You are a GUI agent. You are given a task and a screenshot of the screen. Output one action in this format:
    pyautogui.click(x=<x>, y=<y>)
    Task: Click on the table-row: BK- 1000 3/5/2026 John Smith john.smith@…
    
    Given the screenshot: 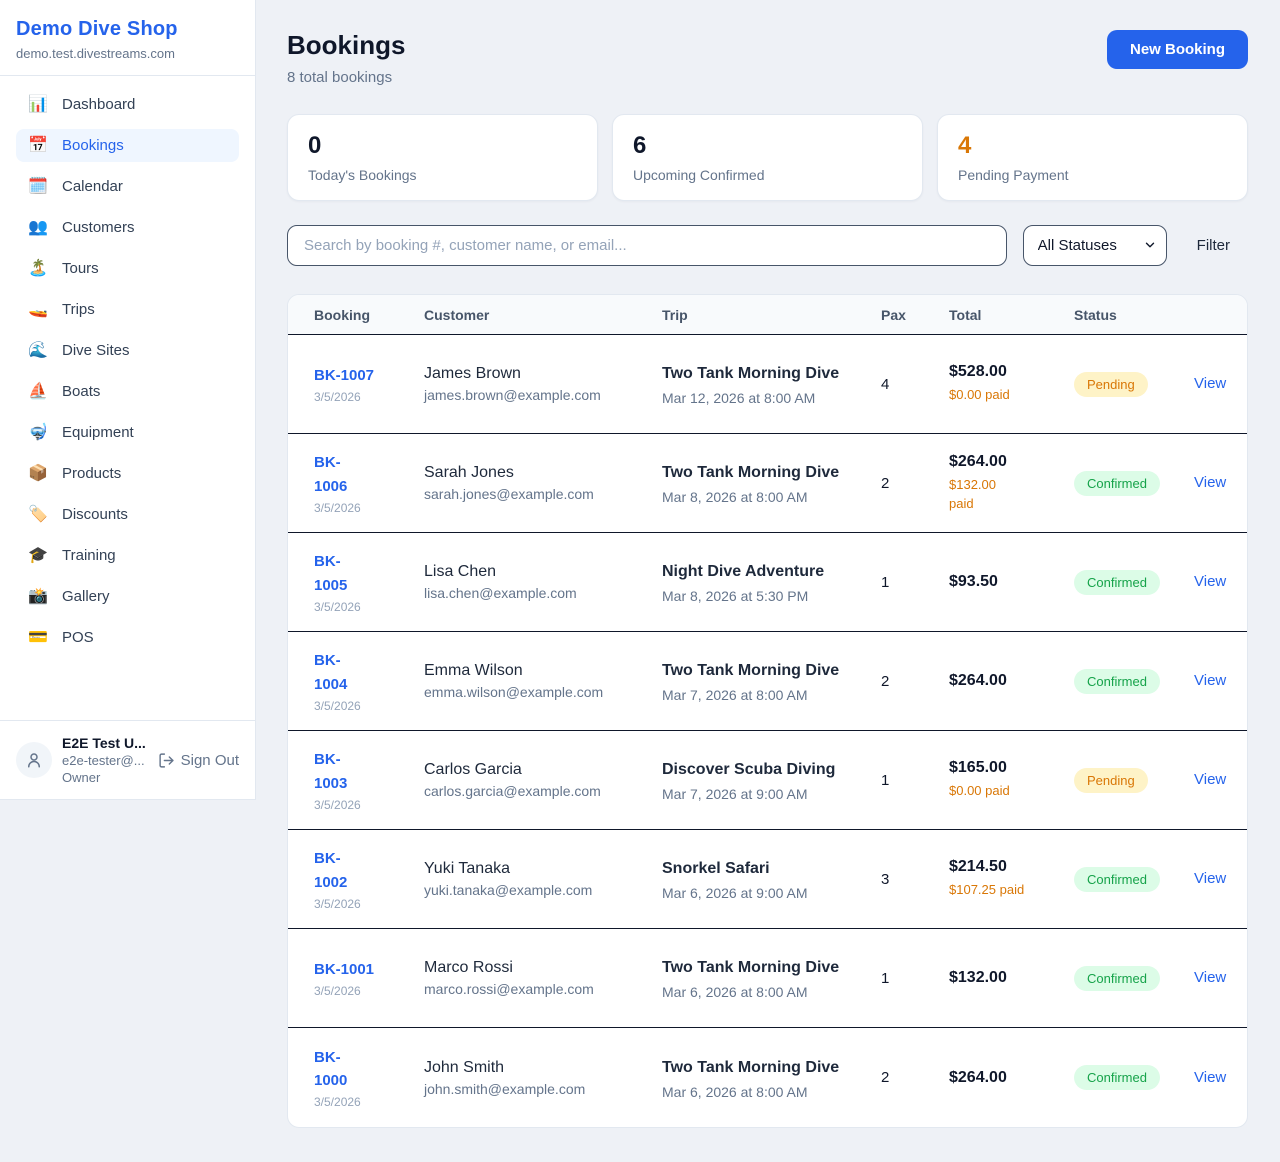 What is the action you would take?
    pyautogui.click(x=767, y=1077)
    